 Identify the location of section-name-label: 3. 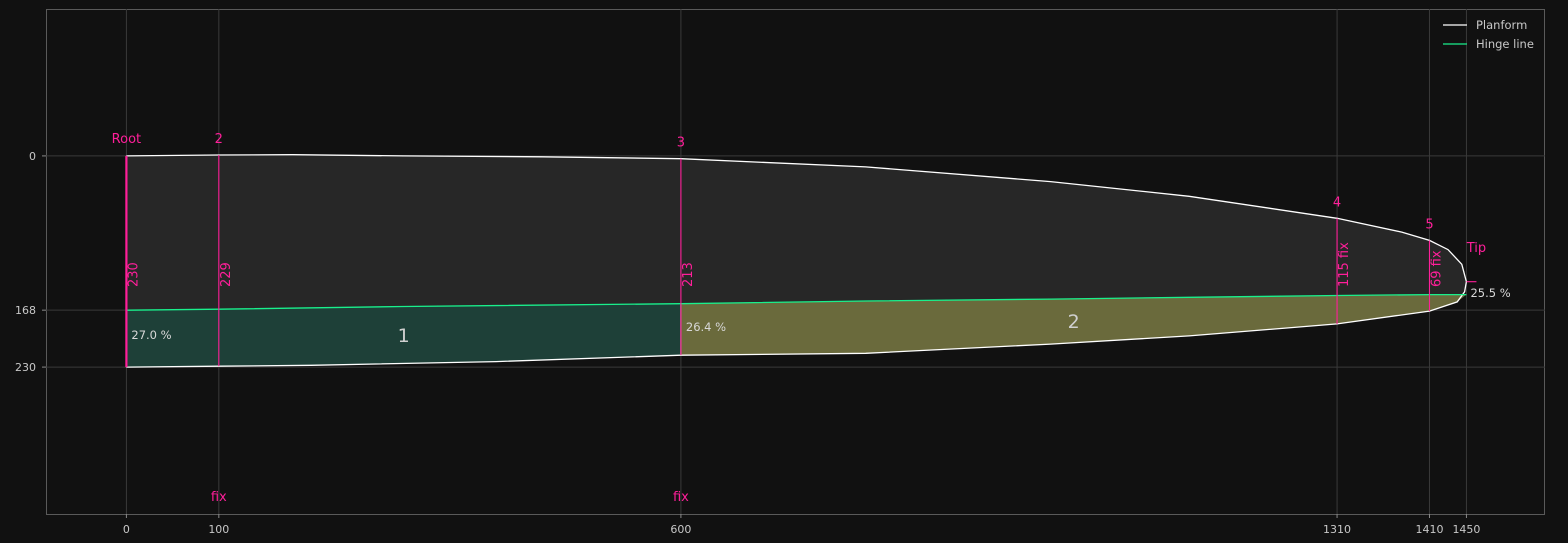
(681, 143).